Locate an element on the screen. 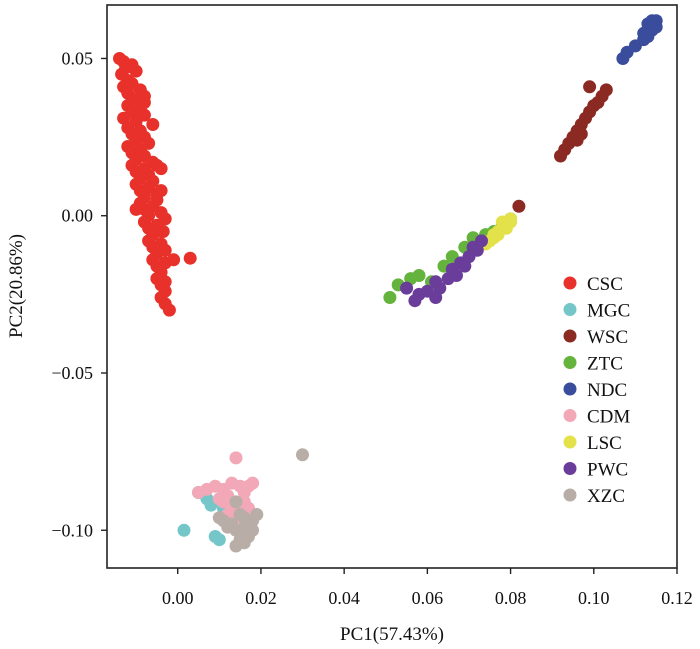 The width and height of the screenshot is (700, 649). legend-marker-pwc is located at coordinates (570, 468).